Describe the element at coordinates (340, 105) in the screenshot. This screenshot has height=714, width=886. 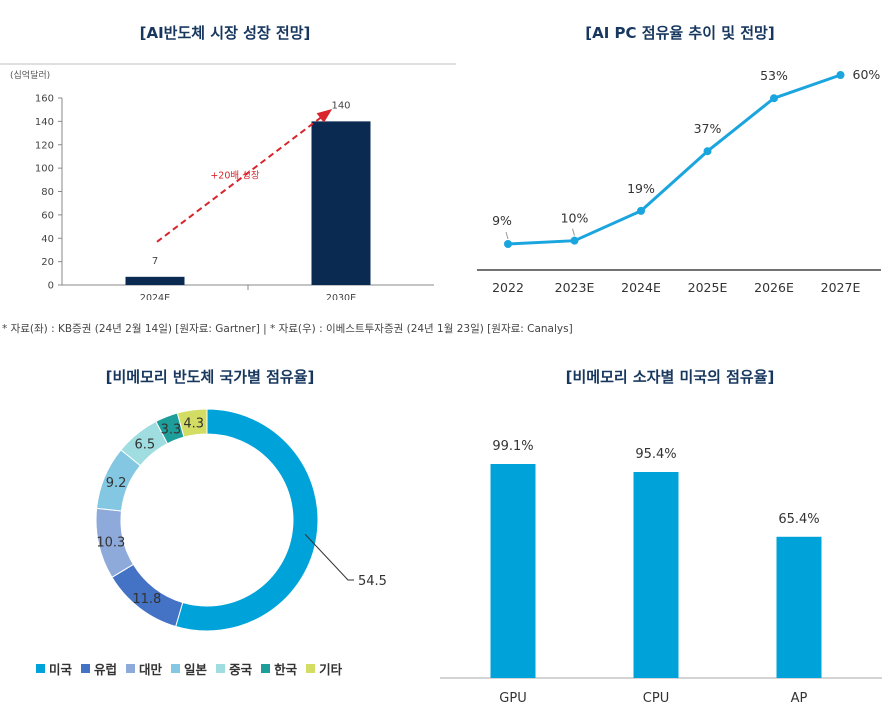
I see `chart1-data-label: 140` at that location.